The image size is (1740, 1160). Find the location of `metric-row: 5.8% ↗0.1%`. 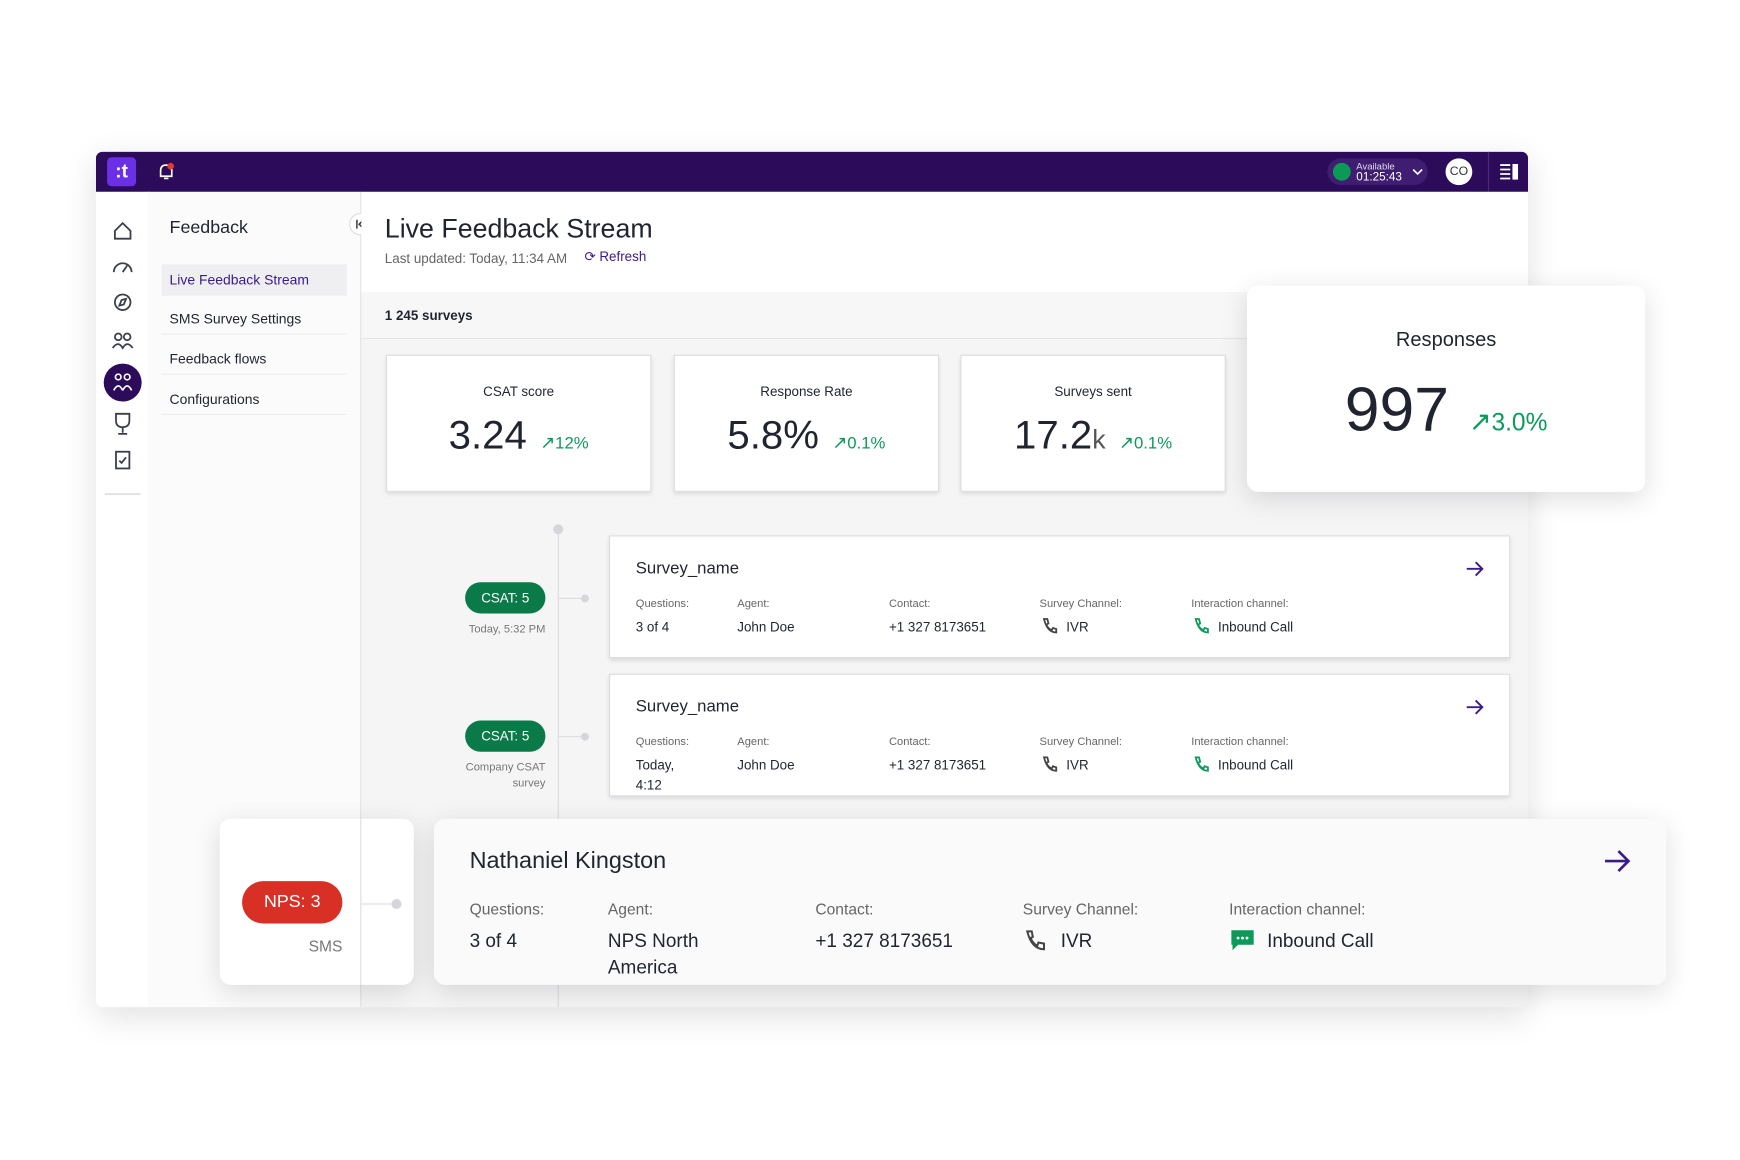

metric-row: 5.8% ↗0.1% is located at coordinates (806, 435).